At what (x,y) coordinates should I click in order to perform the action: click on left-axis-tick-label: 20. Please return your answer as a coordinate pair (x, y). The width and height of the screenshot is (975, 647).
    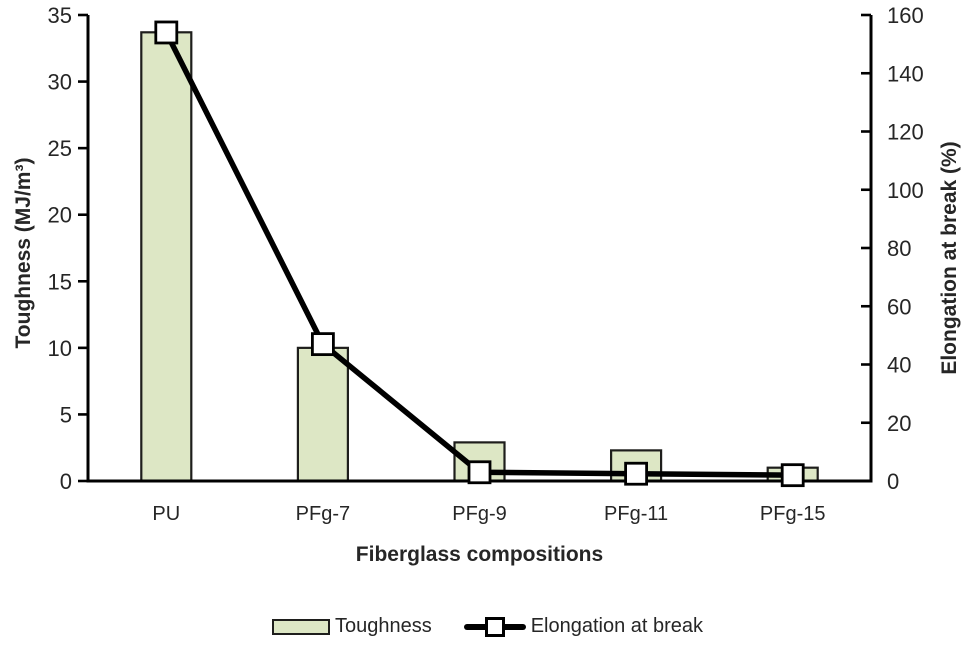
    Looking at the image, I should click on (60, 215).